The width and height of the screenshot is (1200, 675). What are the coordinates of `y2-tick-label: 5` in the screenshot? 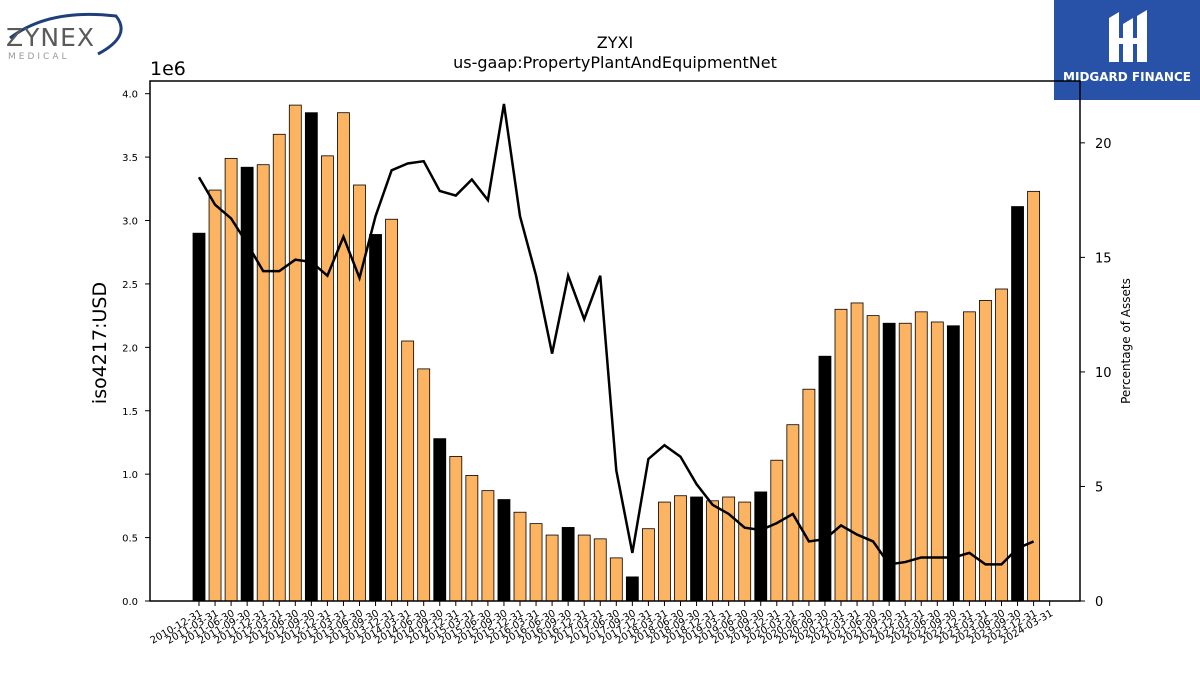 It's located at (1099, 487).